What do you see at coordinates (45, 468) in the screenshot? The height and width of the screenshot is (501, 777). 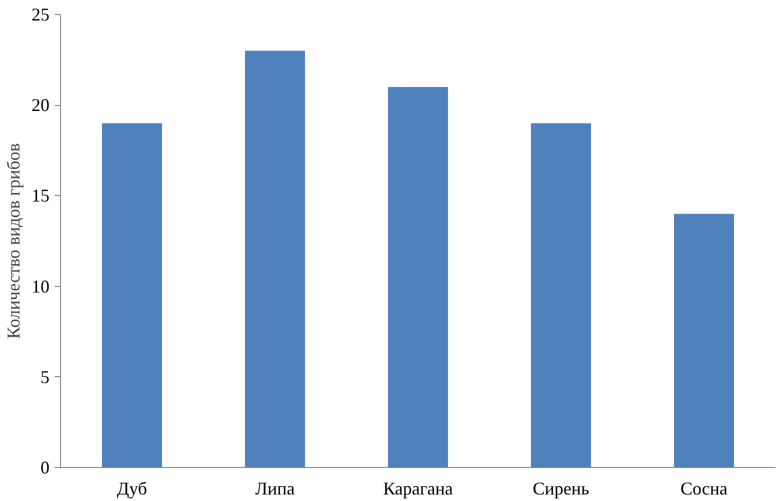 I see `y-tick-label: 0` at bounding box center [45, 468].